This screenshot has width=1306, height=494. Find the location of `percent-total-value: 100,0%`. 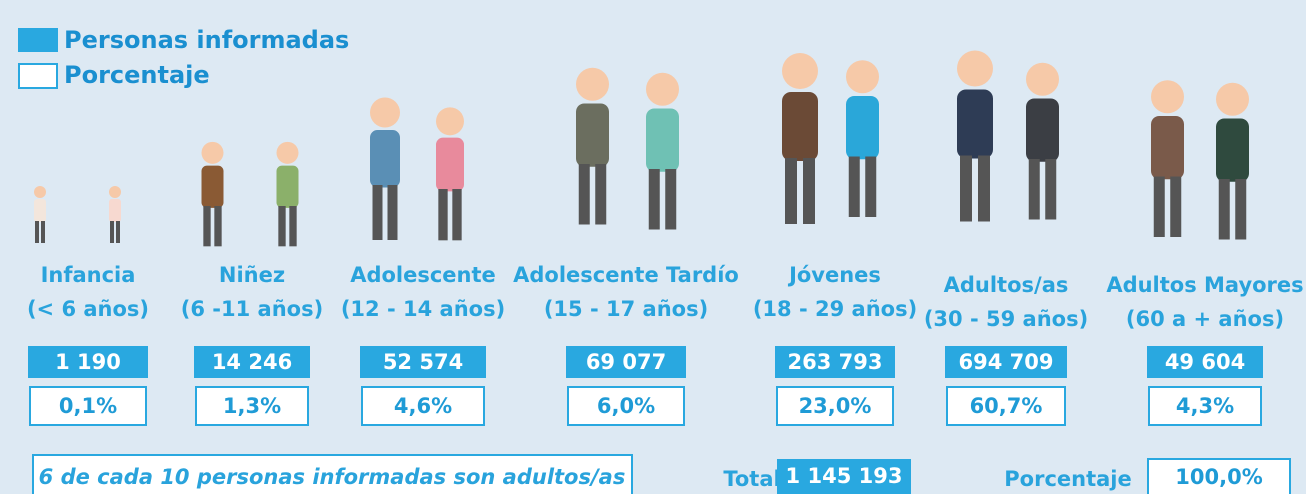

percent-total-value: 100,0% is located at coordinates (1218, 477).